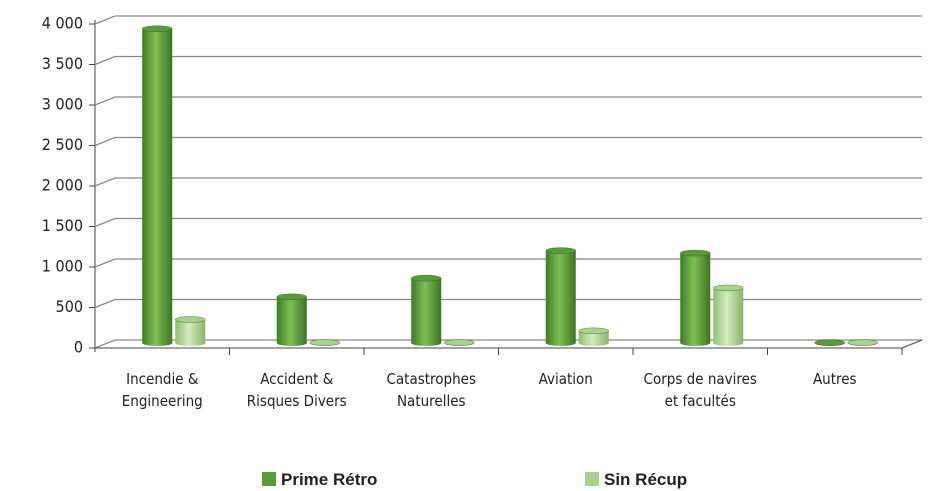 This screenshot has width=929, height=491. What do you see at coordinates (62, 266) in the screenshot?
I see `y-tick-label: 1 000` at bounding box center [62, 266].